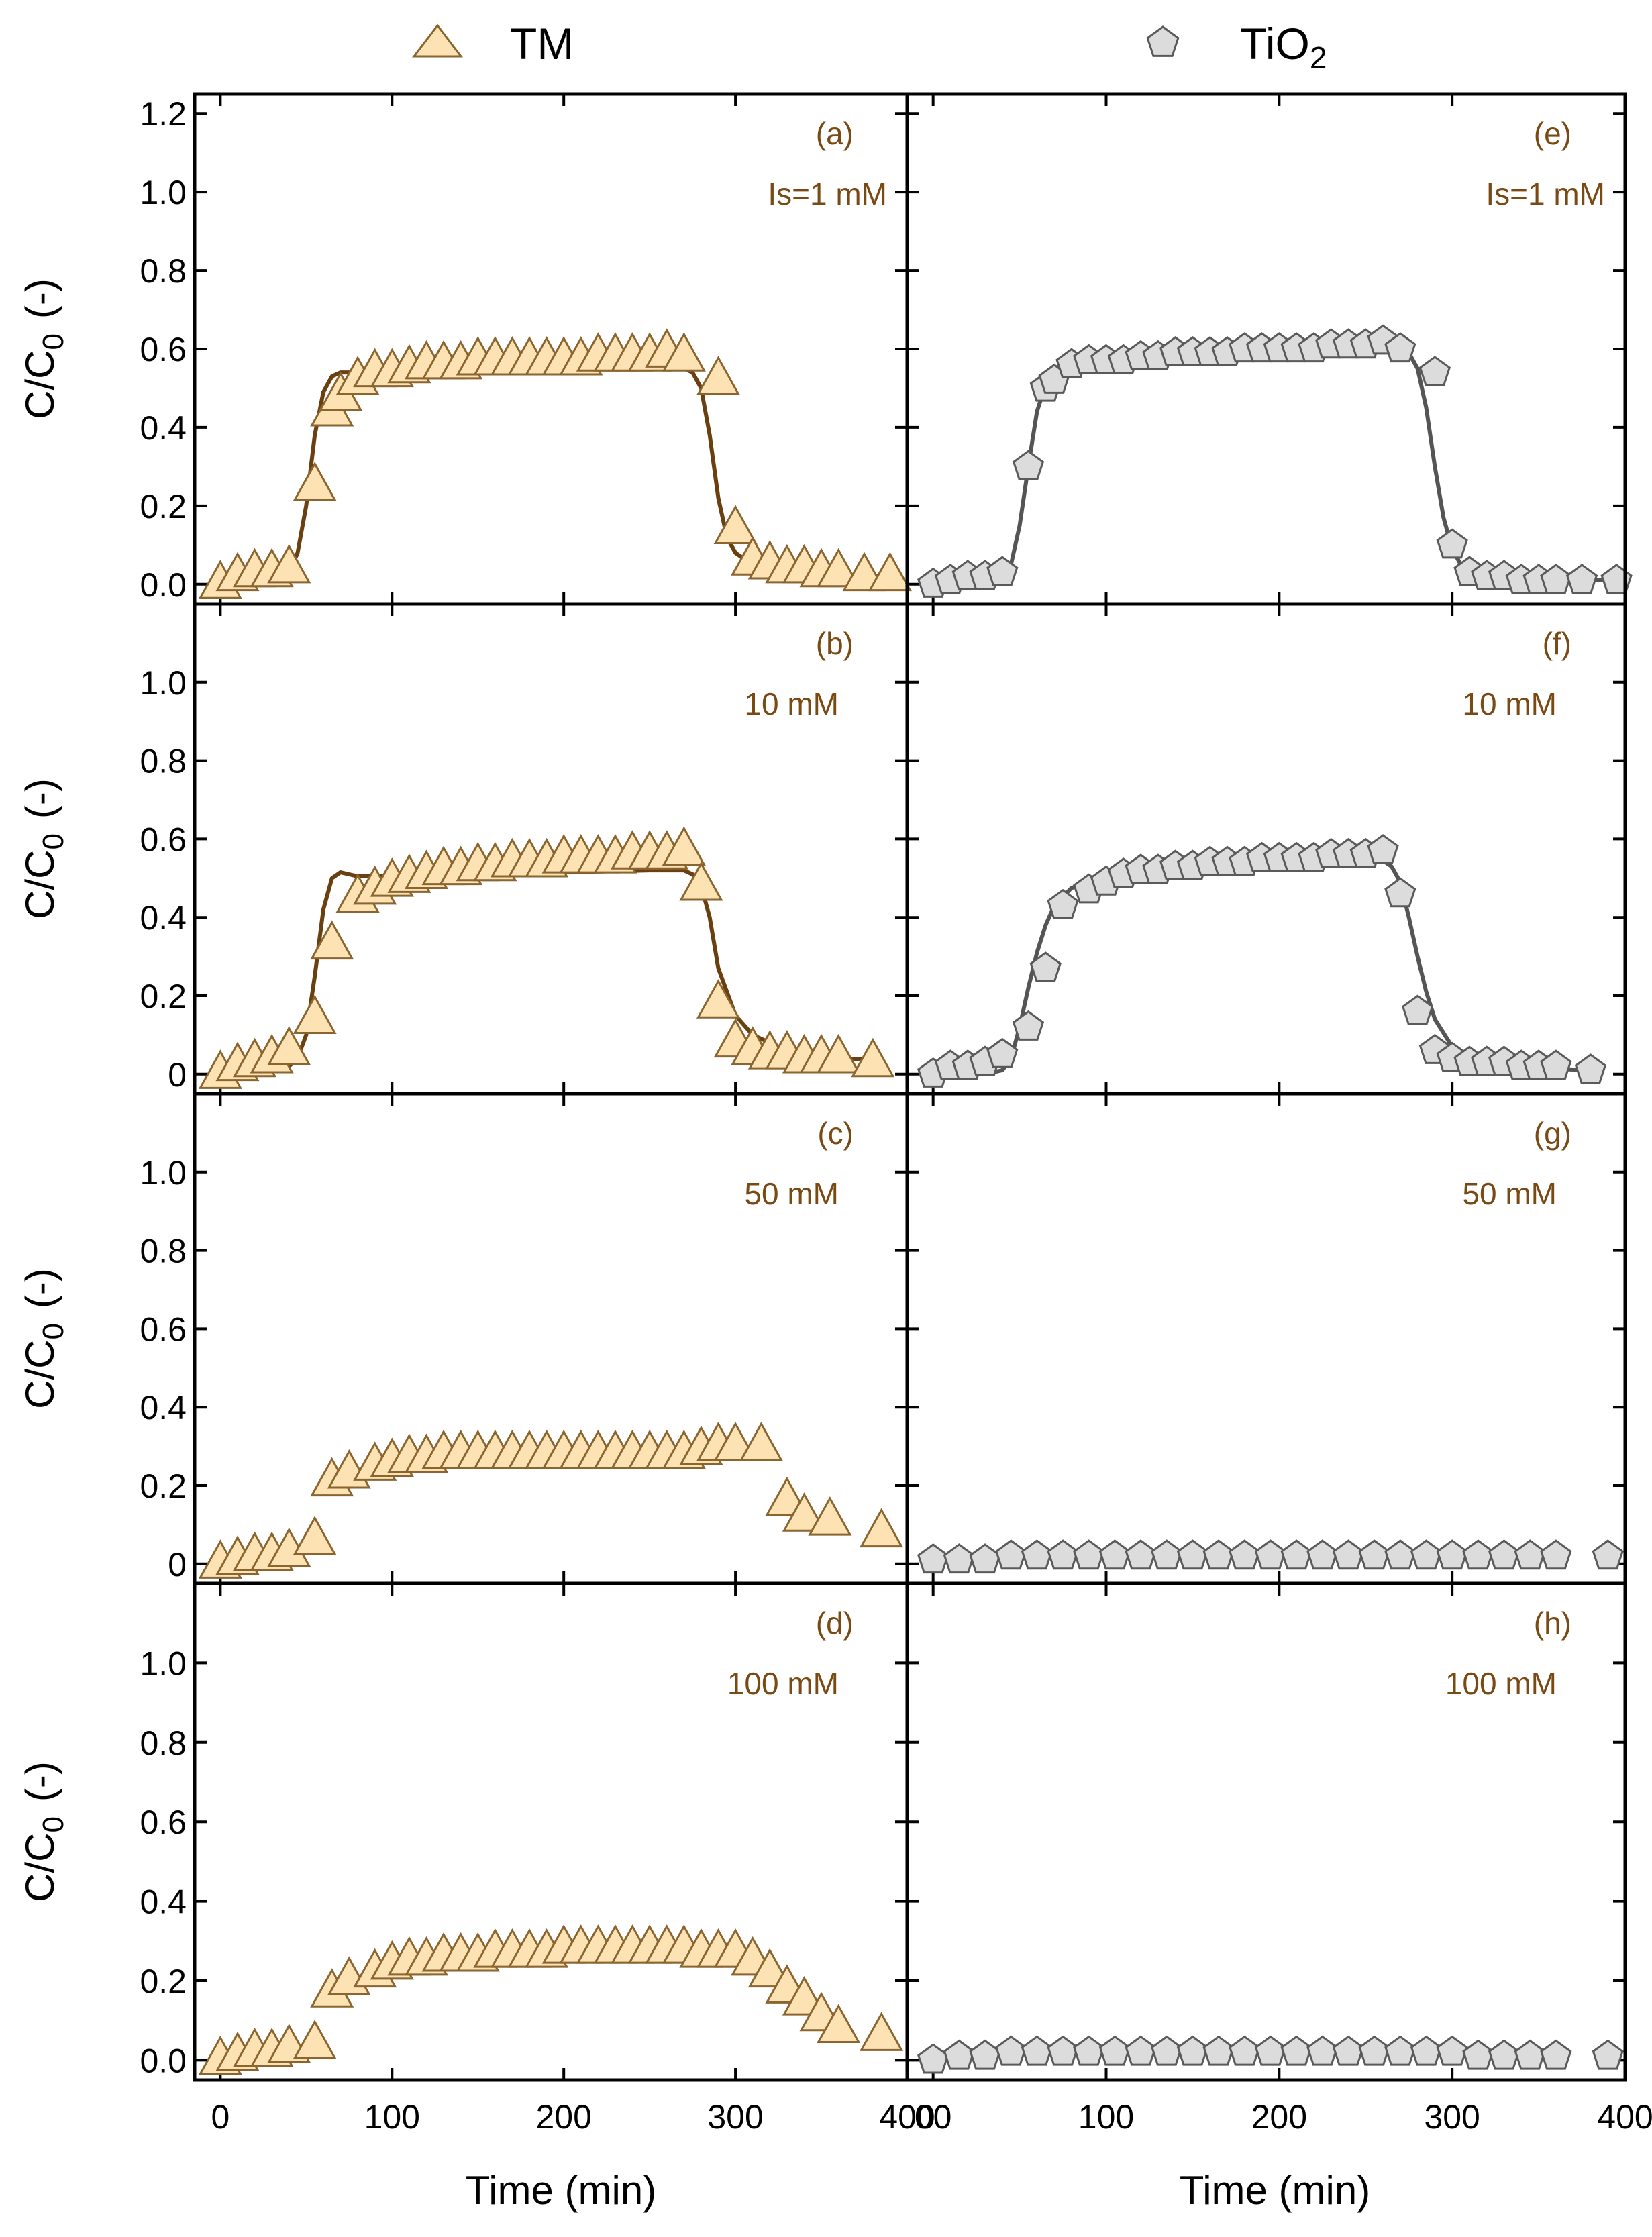  Describe the element at coordinates (437, 40) in the screenshot. I see `legend-tm-marker` at that location.